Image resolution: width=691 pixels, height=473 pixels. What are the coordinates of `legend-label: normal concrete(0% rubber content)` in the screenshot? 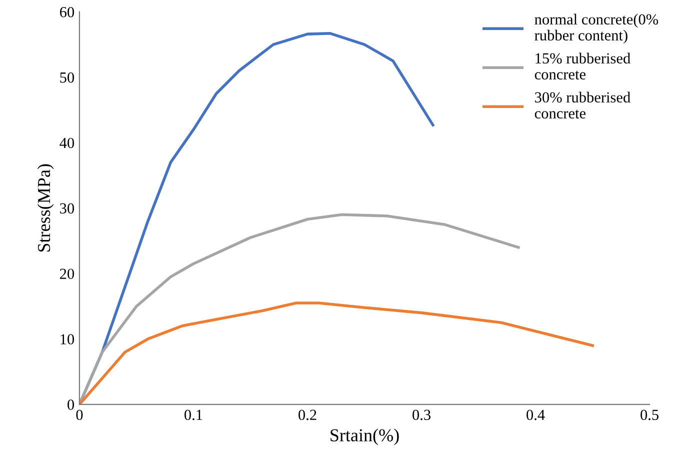 It's located at (596, 29).